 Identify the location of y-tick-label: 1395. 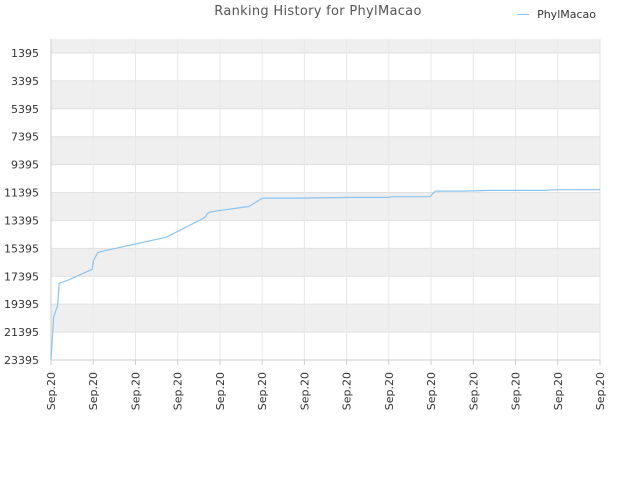
(25, 53).